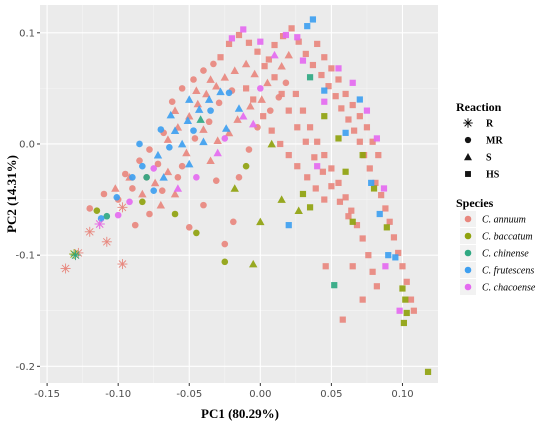  What do you see at coordinates (509, 288) in the screenshot?
I see `legend-label-species: C. chacoense` at bounding box center [509, 288].